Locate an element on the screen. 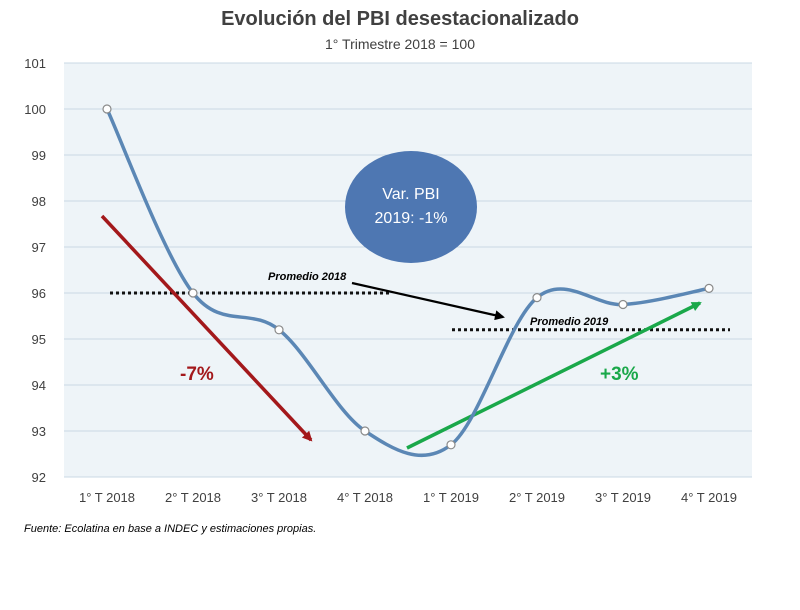  y-tick-label: 92 is located at coordinates (39, 477).